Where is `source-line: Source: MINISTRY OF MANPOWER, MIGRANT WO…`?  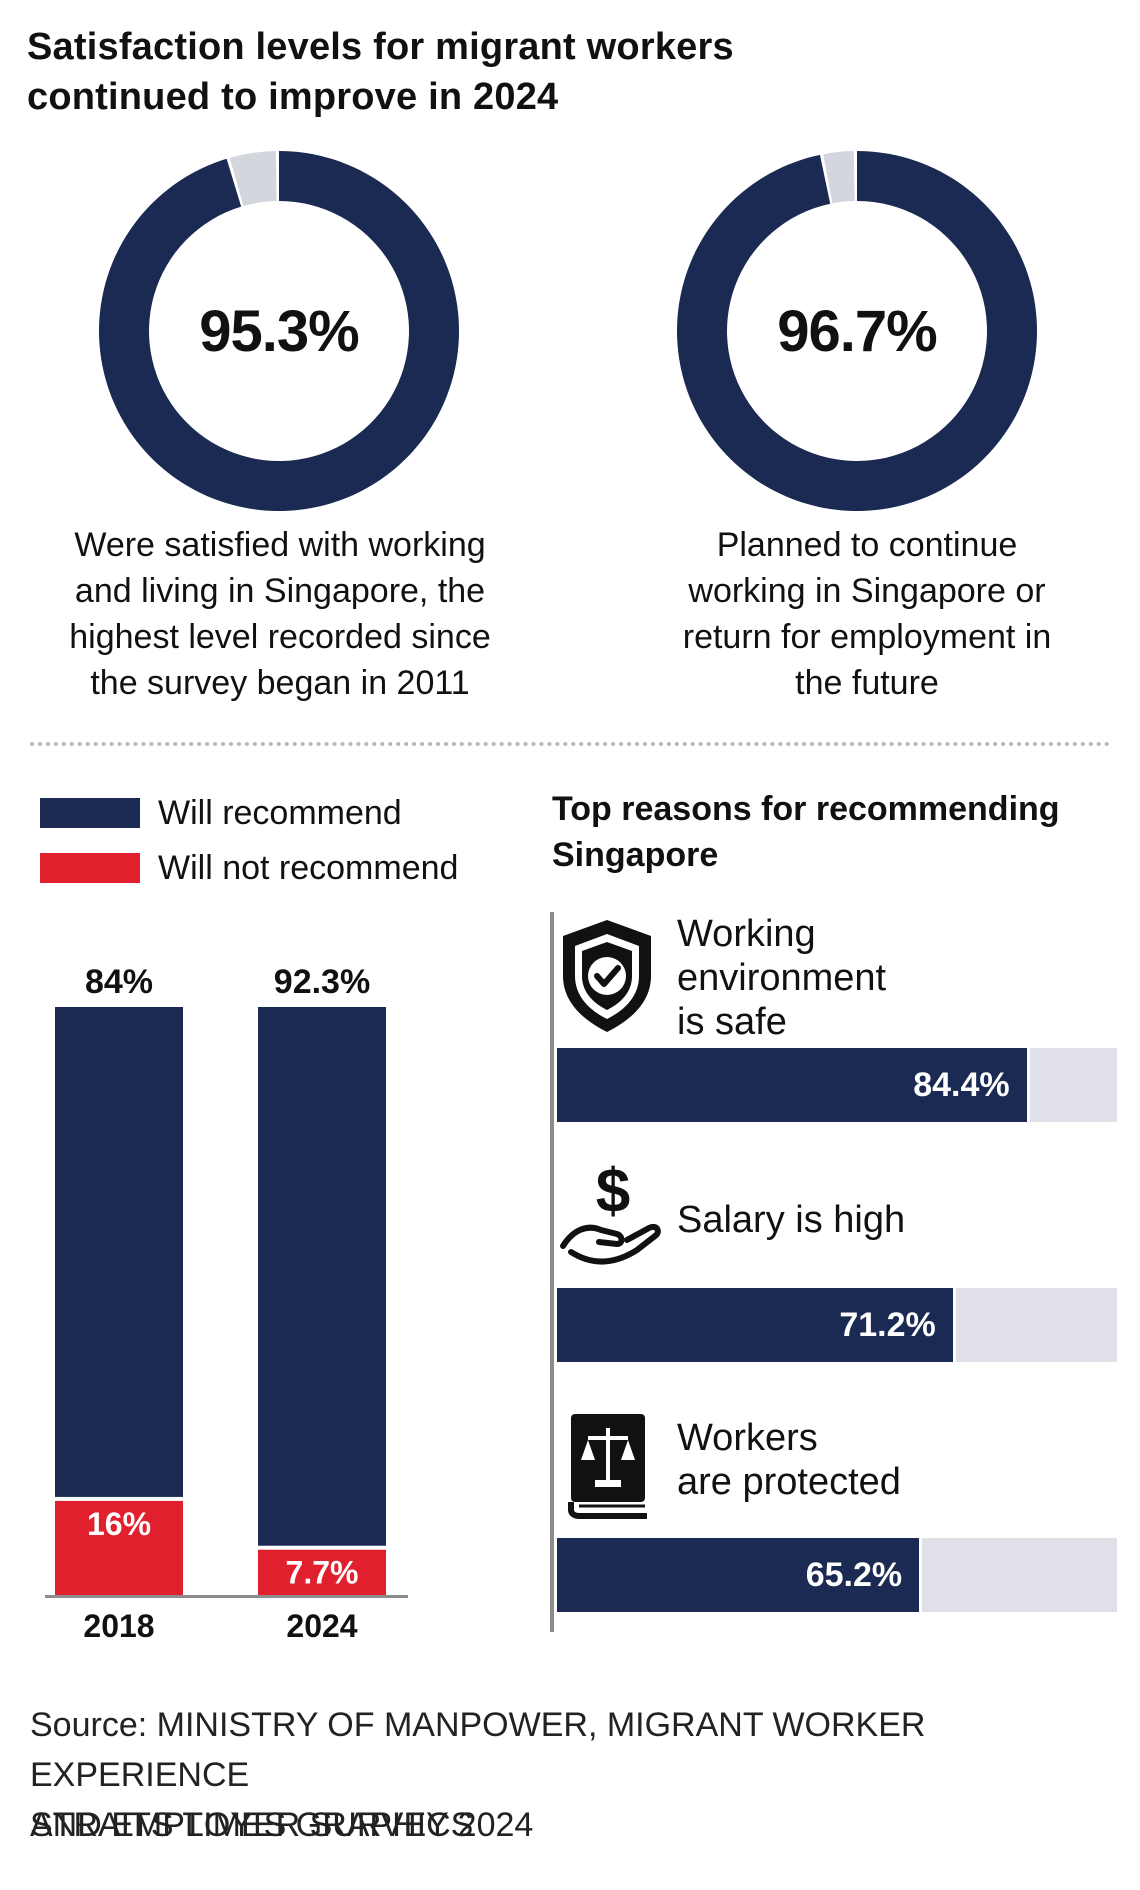
source-line: Source: MINISTRY OF MANPOWER, MIGRANT WO… is located at coordinates (478, 1750).